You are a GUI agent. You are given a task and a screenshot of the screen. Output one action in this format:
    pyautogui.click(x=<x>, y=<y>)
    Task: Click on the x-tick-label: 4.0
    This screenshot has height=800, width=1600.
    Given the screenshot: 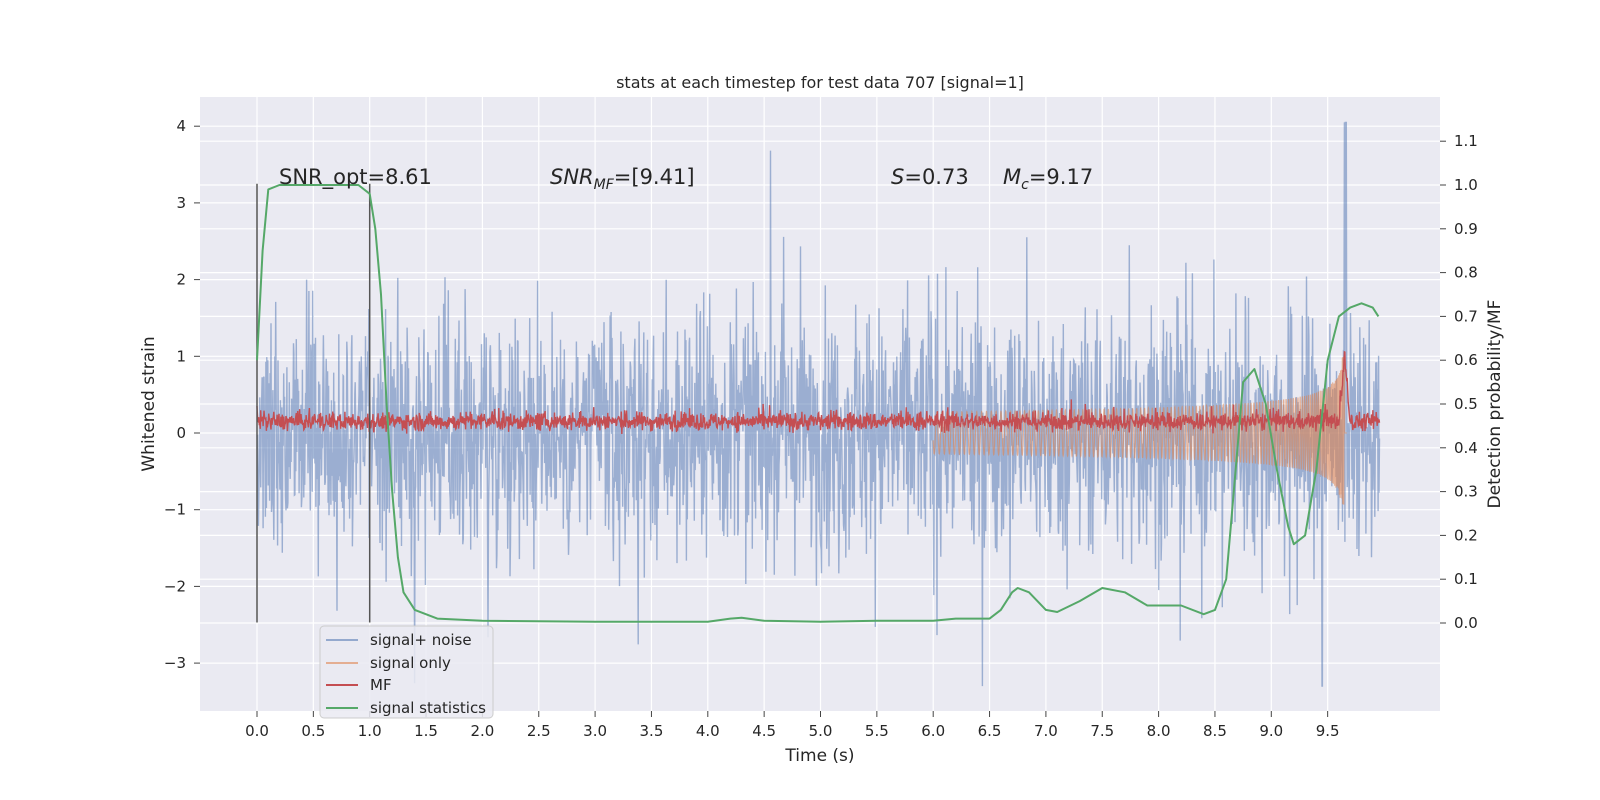 What is the action you would take?
    pyautogui.click(x=708, y=731)
    